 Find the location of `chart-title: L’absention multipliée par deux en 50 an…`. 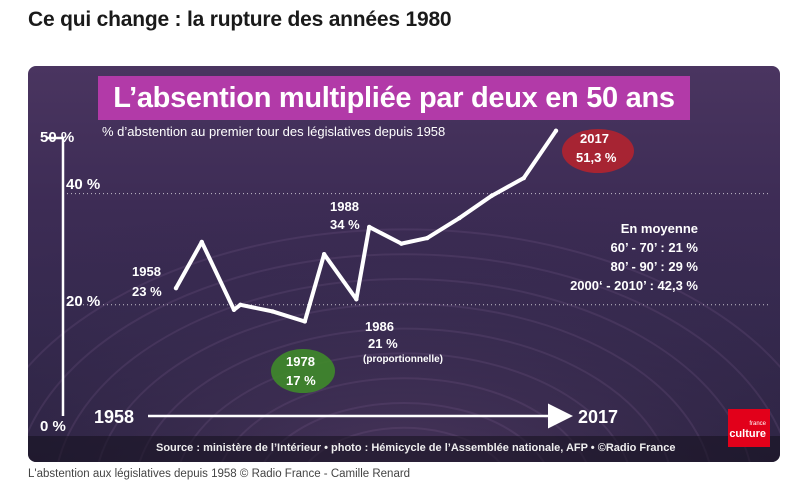

chart-title: L’absention multipliée par deux en 50 an… is located at coordinates (394, 98).